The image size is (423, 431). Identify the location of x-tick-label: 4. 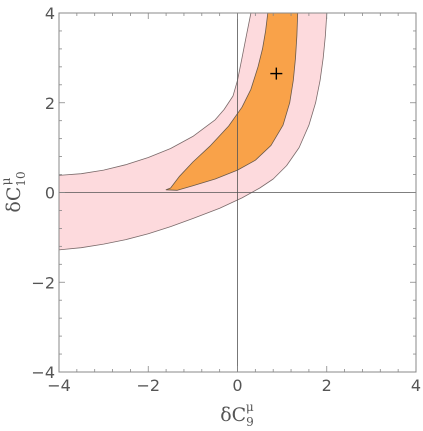
(416, 385).